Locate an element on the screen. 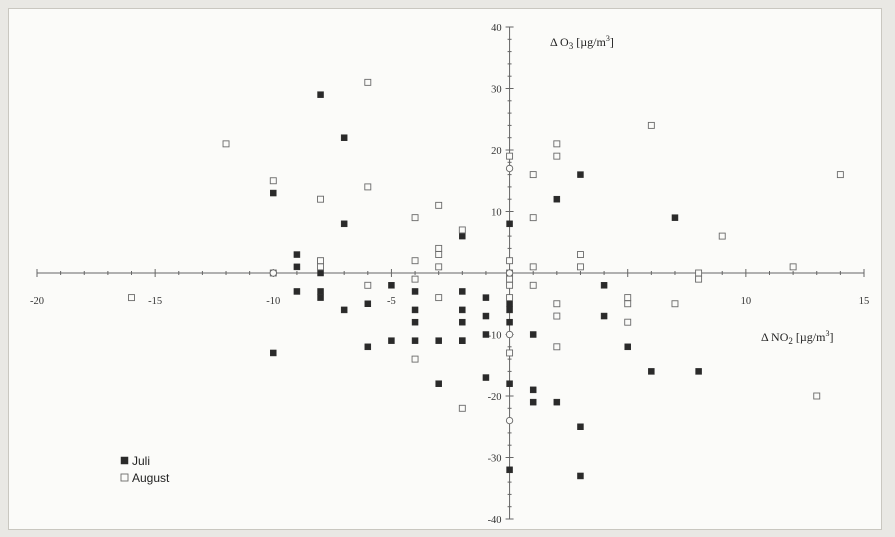 The image size is (895, 537). y-tick-label: -40 is located at coordinates (495, 520).